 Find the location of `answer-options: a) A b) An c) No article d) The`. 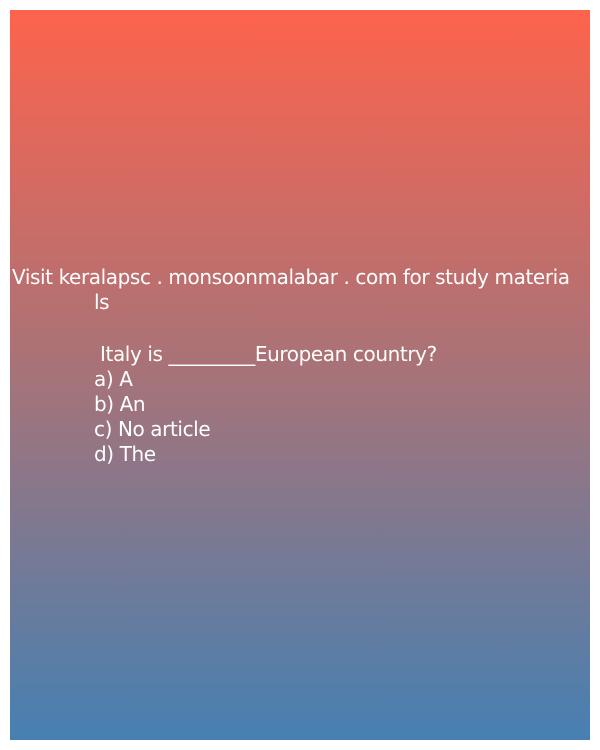

answer-options: a) A b) An c) No article d) The is located at coordinates (152, 417).